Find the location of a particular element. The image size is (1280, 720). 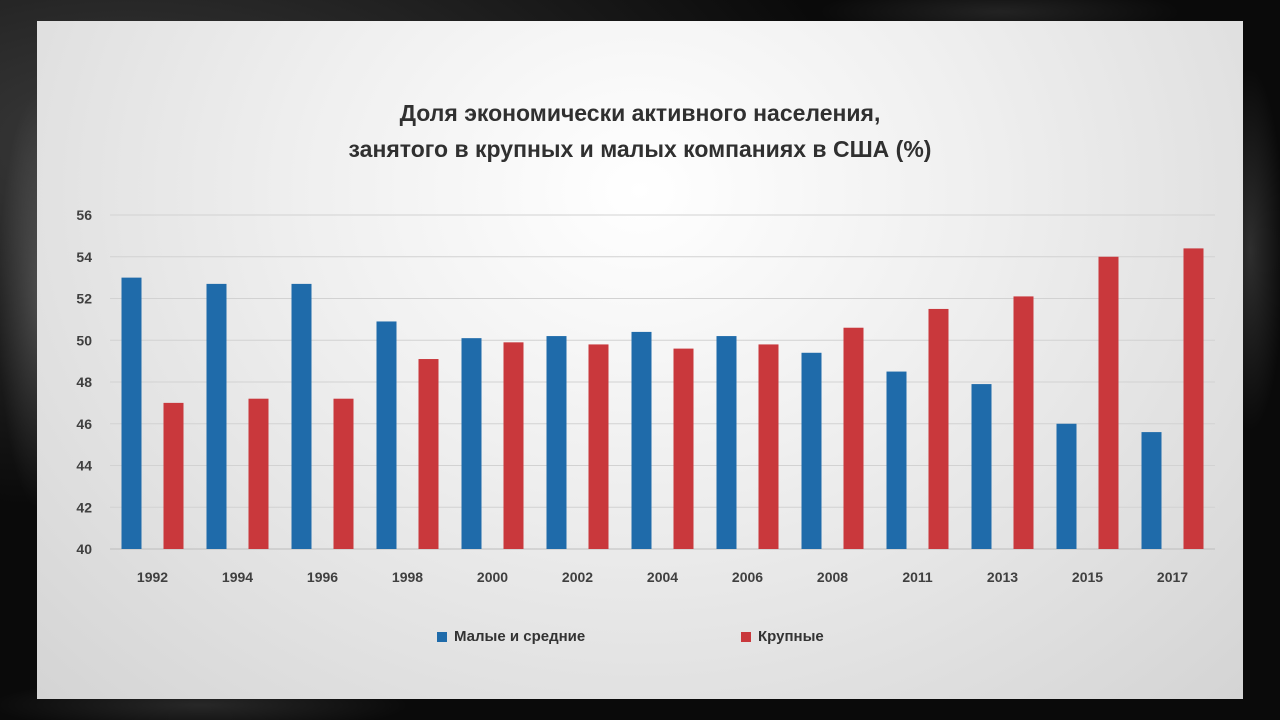

x-tick-label: 2015 is located at coordinates (1087, 577).